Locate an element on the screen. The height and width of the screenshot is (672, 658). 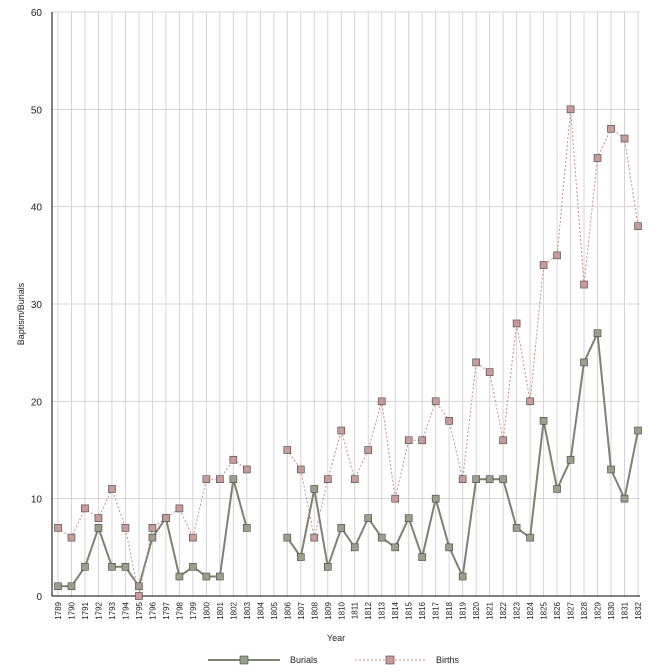
x-tick-label: 1827 is located at coordinates (571, 610).